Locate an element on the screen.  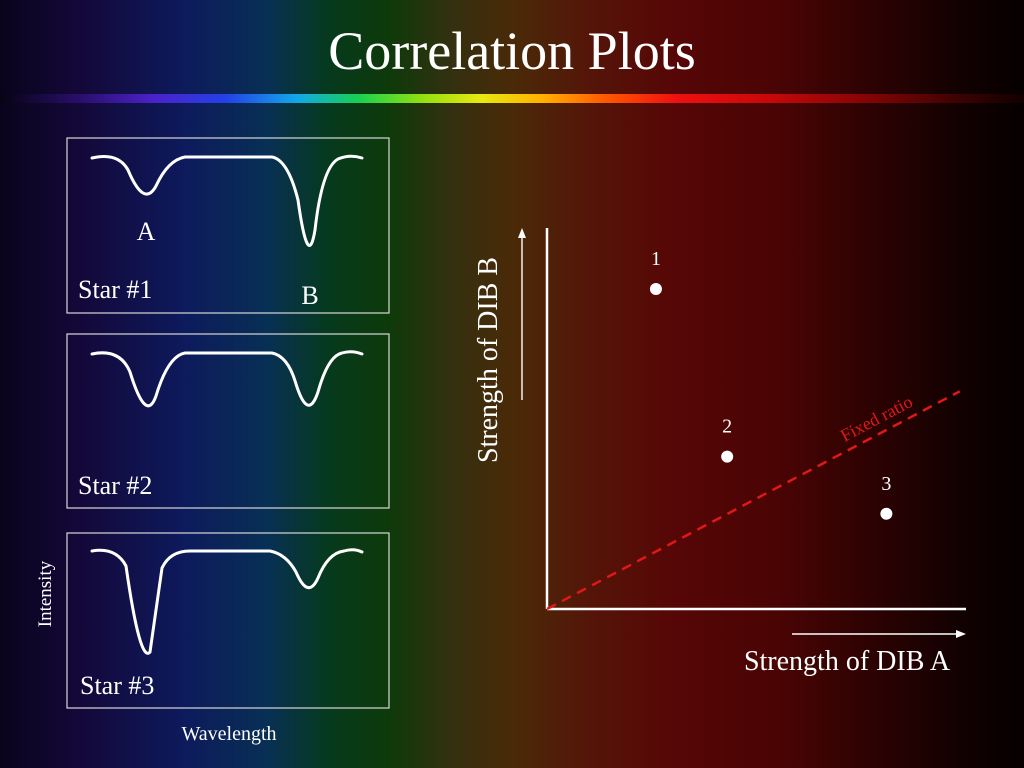
star-3-label: Star #3 is located at coordinates (117, 685).